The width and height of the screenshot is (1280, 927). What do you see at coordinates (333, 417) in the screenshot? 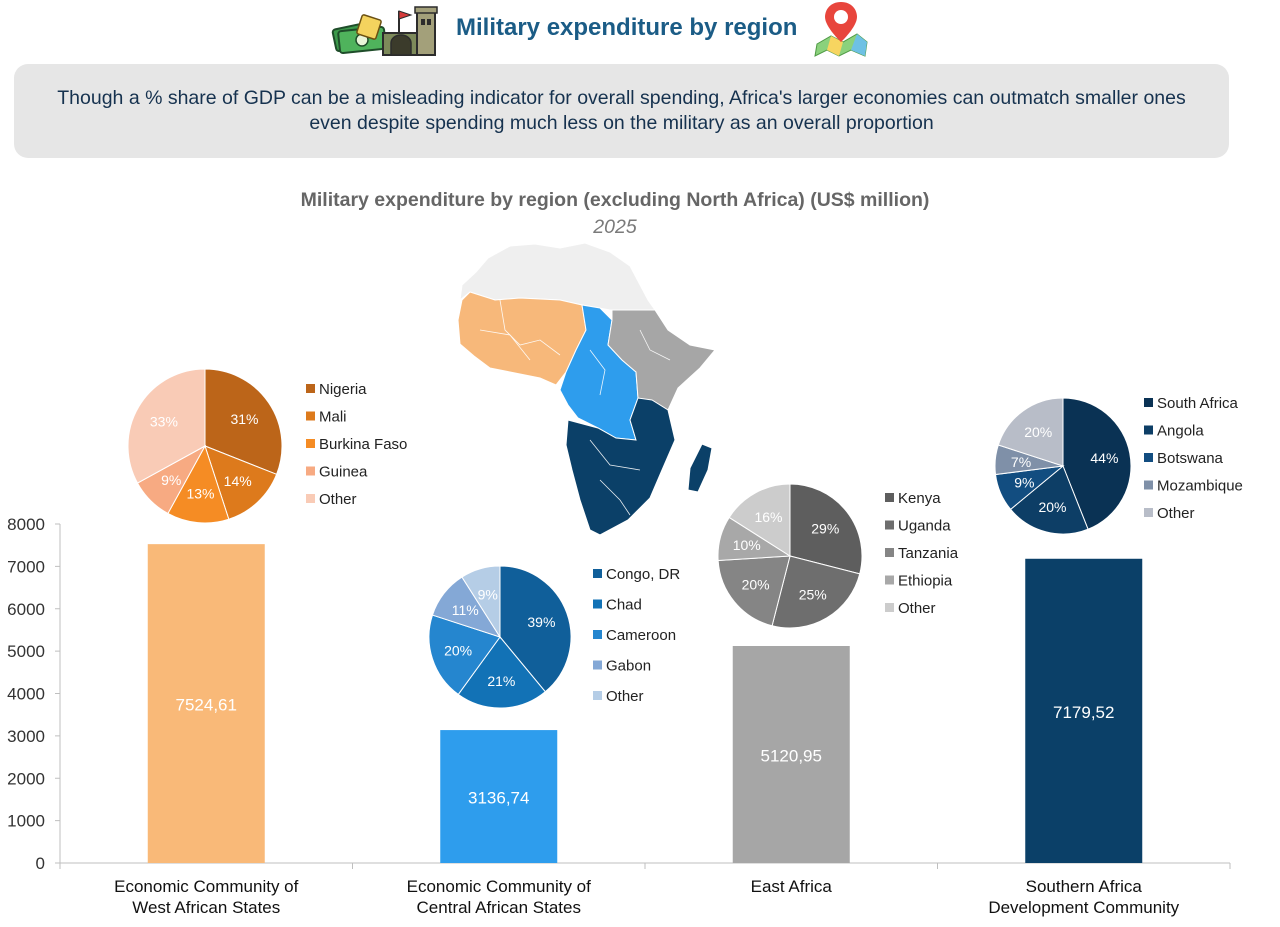
I see `legend-entry: Mali` at bounding box center [333, 417].